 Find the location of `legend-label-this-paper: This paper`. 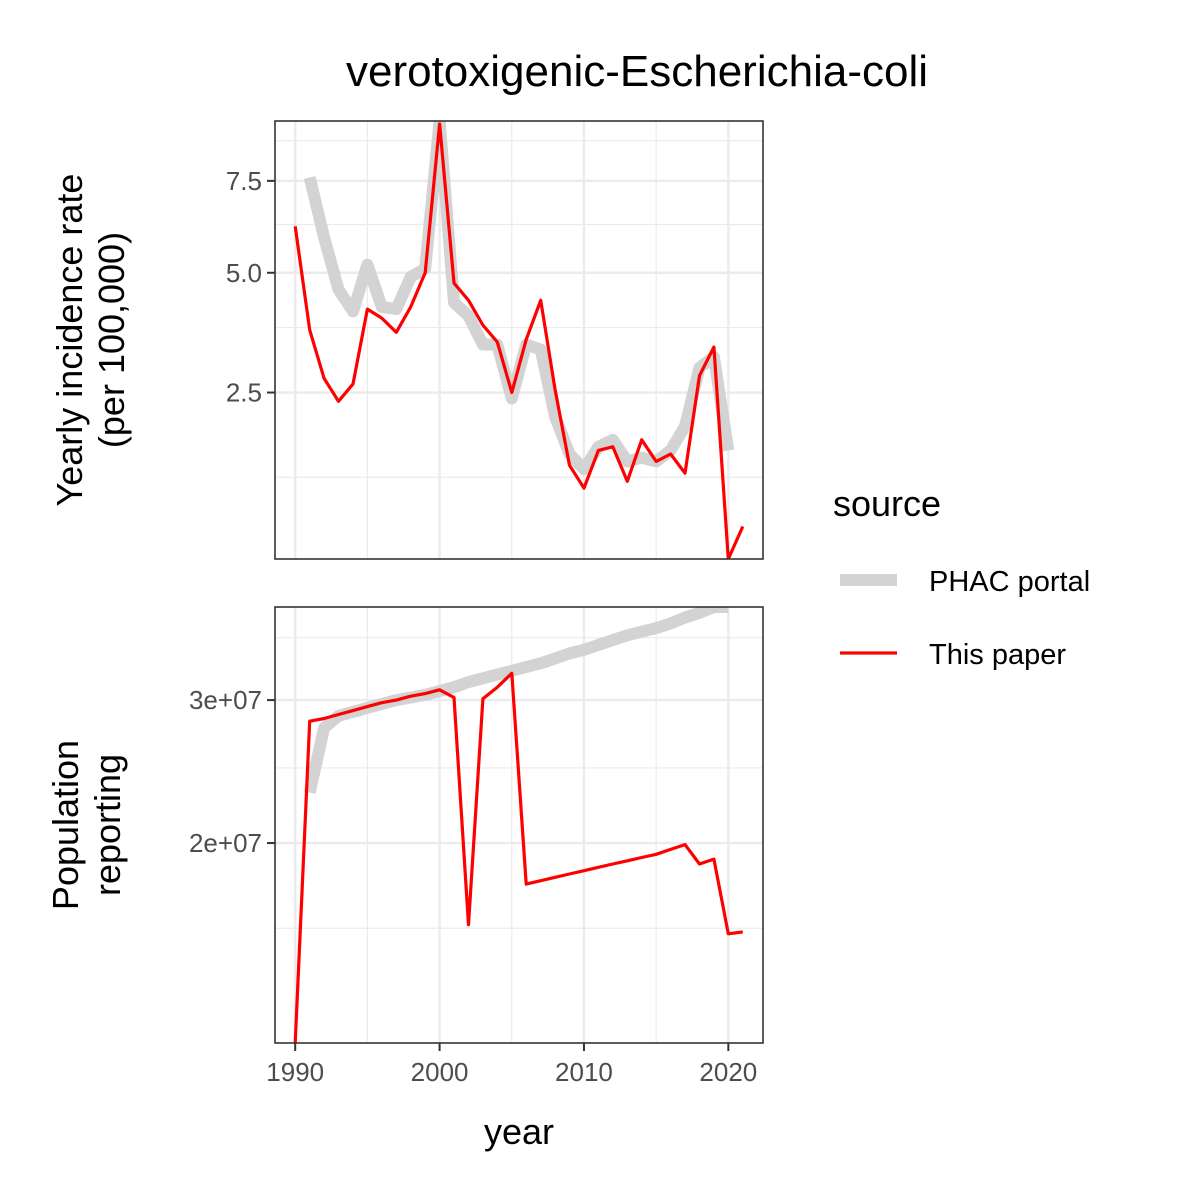

legend-label-this-paper: This paper is located at coordinates (997, 655).